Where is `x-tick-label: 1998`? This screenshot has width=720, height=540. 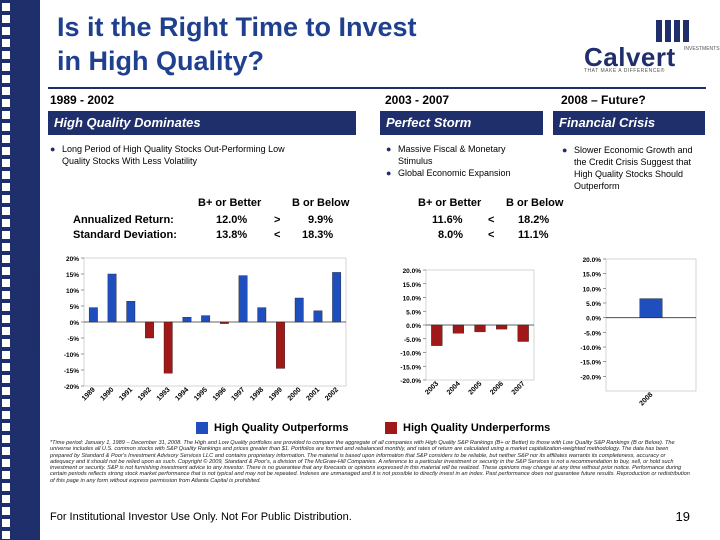 x-tick-label: 1998 is located at coordinates (257, 394).